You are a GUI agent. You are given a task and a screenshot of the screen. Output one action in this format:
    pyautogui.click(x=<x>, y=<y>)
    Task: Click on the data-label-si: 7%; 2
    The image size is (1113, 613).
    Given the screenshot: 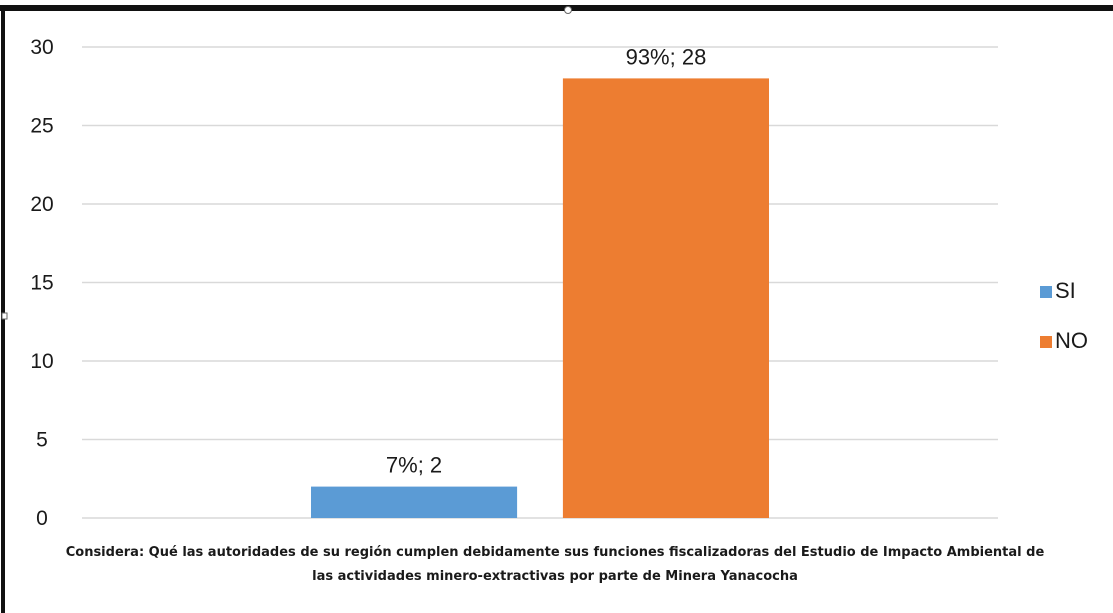 What is the action you would take?
    pyautogui.click(x=414, y=465)
    